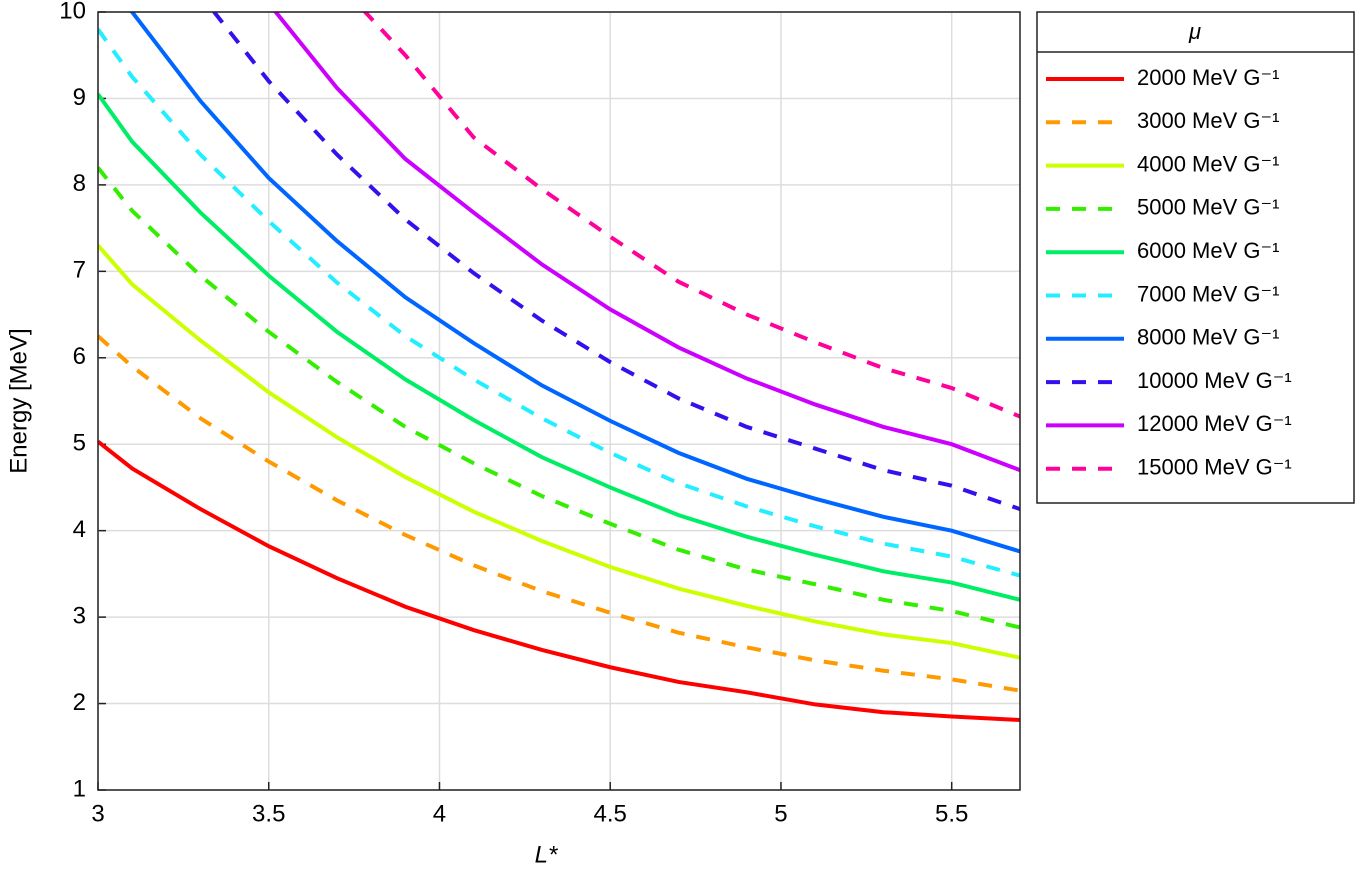 The width and height of the screenshot is (1356, 873). I want to click on legend-label: 3000 MeV G⁻¹, so click(1208, 120).